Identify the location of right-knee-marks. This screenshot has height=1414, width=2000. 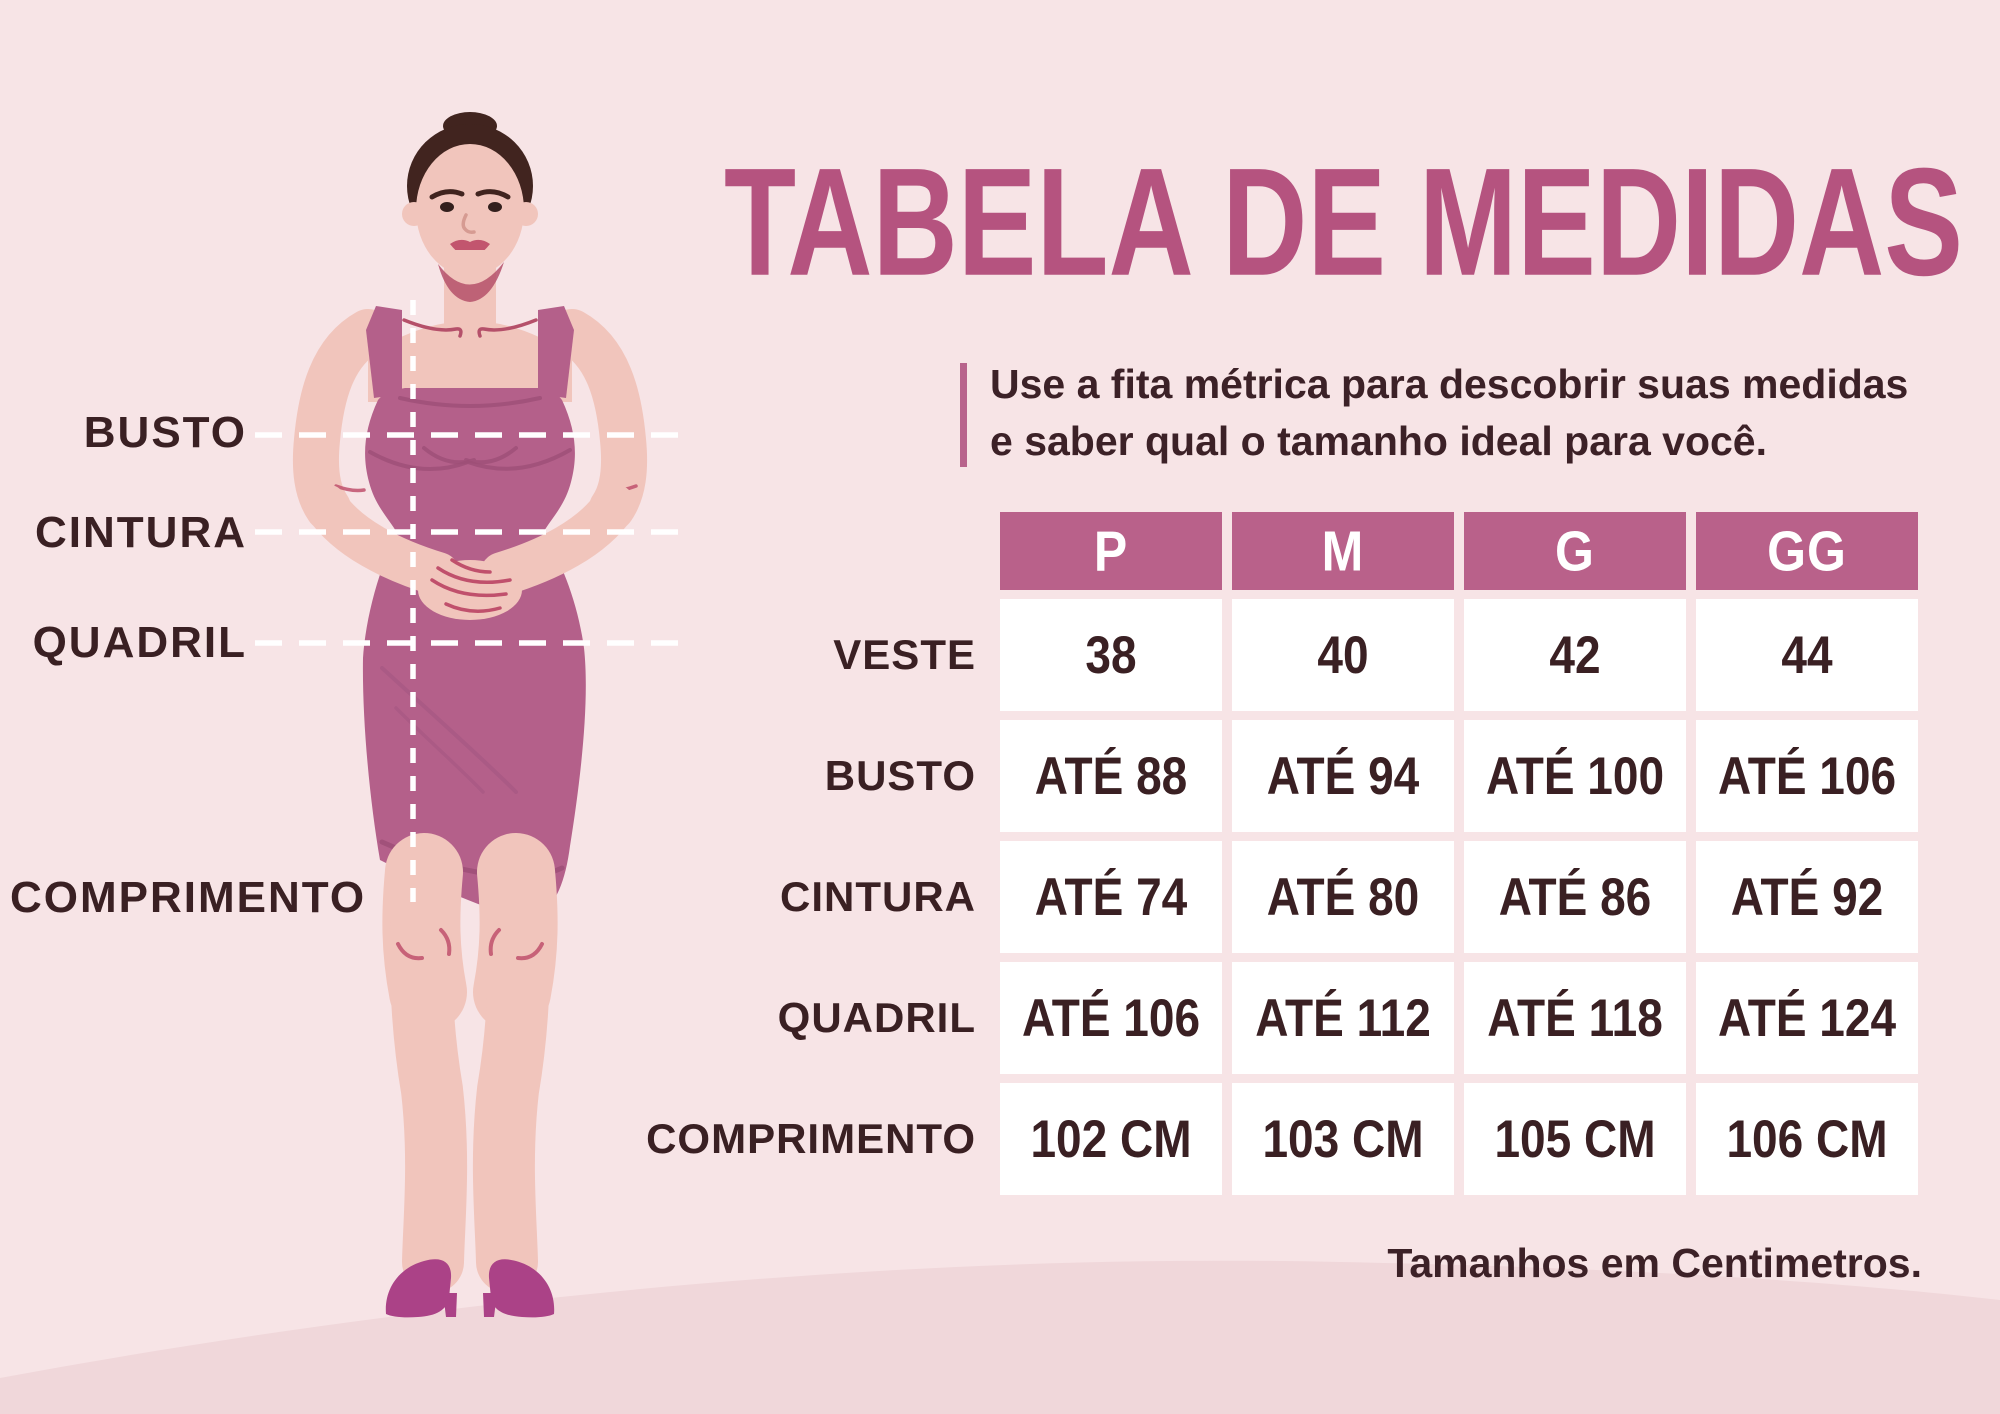
(516, 944).